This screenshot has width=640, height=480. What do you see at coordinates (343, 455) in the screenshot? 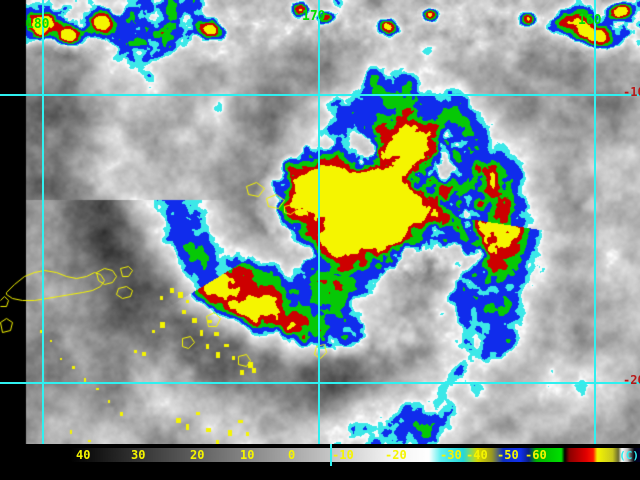
I see `colorbar-tick-5: -10` at bounding box center [343, 455].